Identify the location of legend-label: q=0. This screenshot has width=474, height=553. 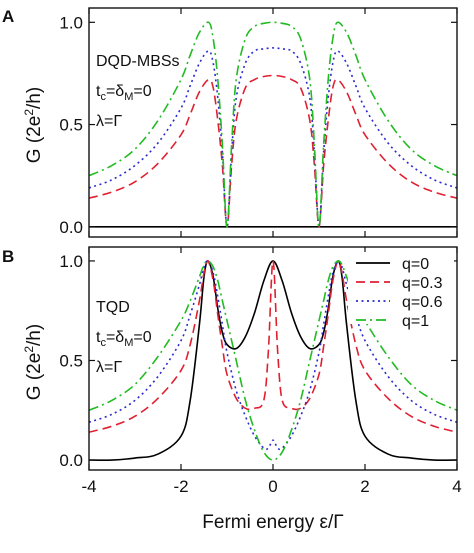
(415, 264).